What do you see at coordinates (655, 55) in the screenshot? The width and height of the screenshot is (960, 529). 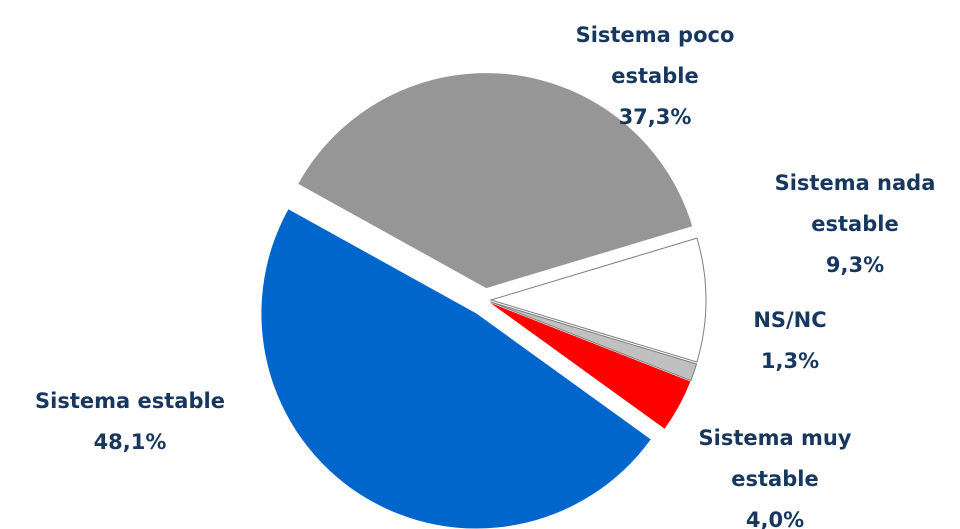 I see `category-name: Sistema poco estable` at bounding box center [655, 55].